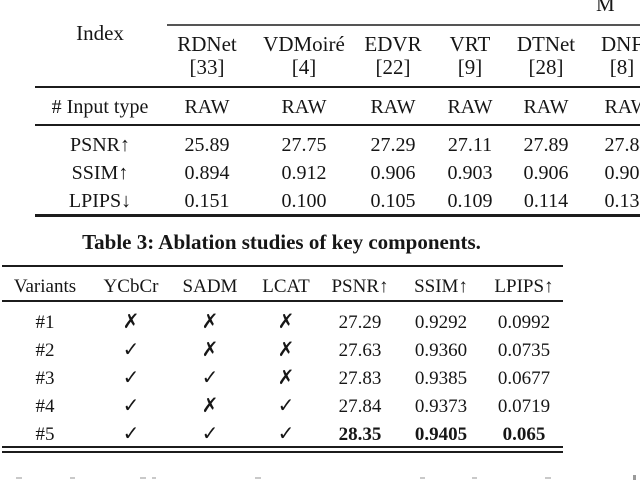 The image size is (640, 484). Describe the element at coordinates (100, 33) in the screenshot. I see `index-header: Index` at that location.